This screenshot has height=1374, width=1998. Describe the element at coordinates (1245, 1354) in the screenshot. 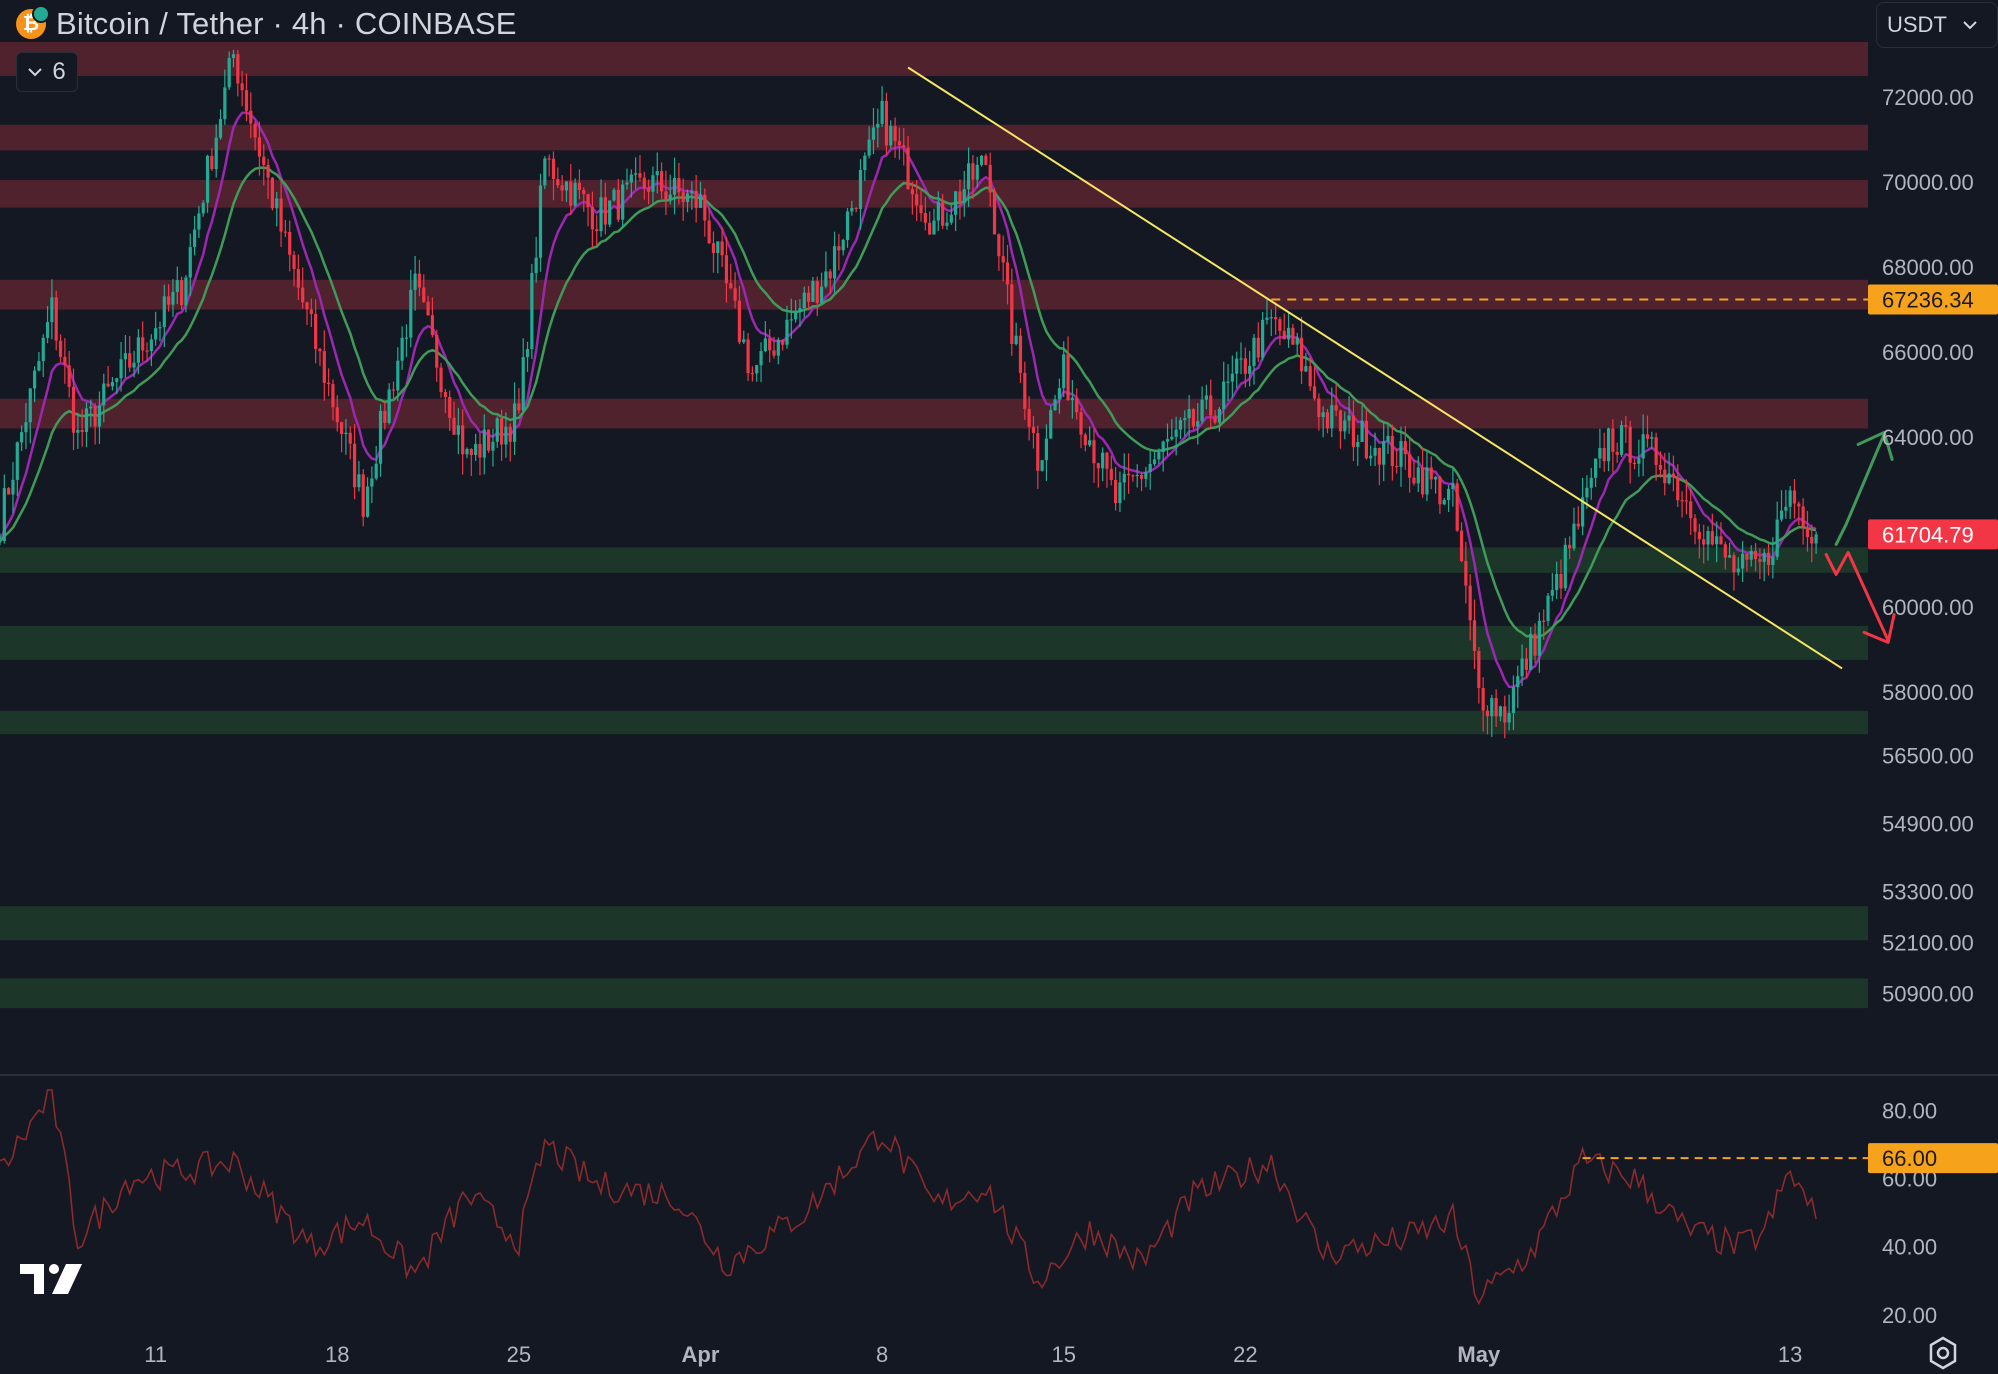

I see `time-tick-label: 22` at that location.